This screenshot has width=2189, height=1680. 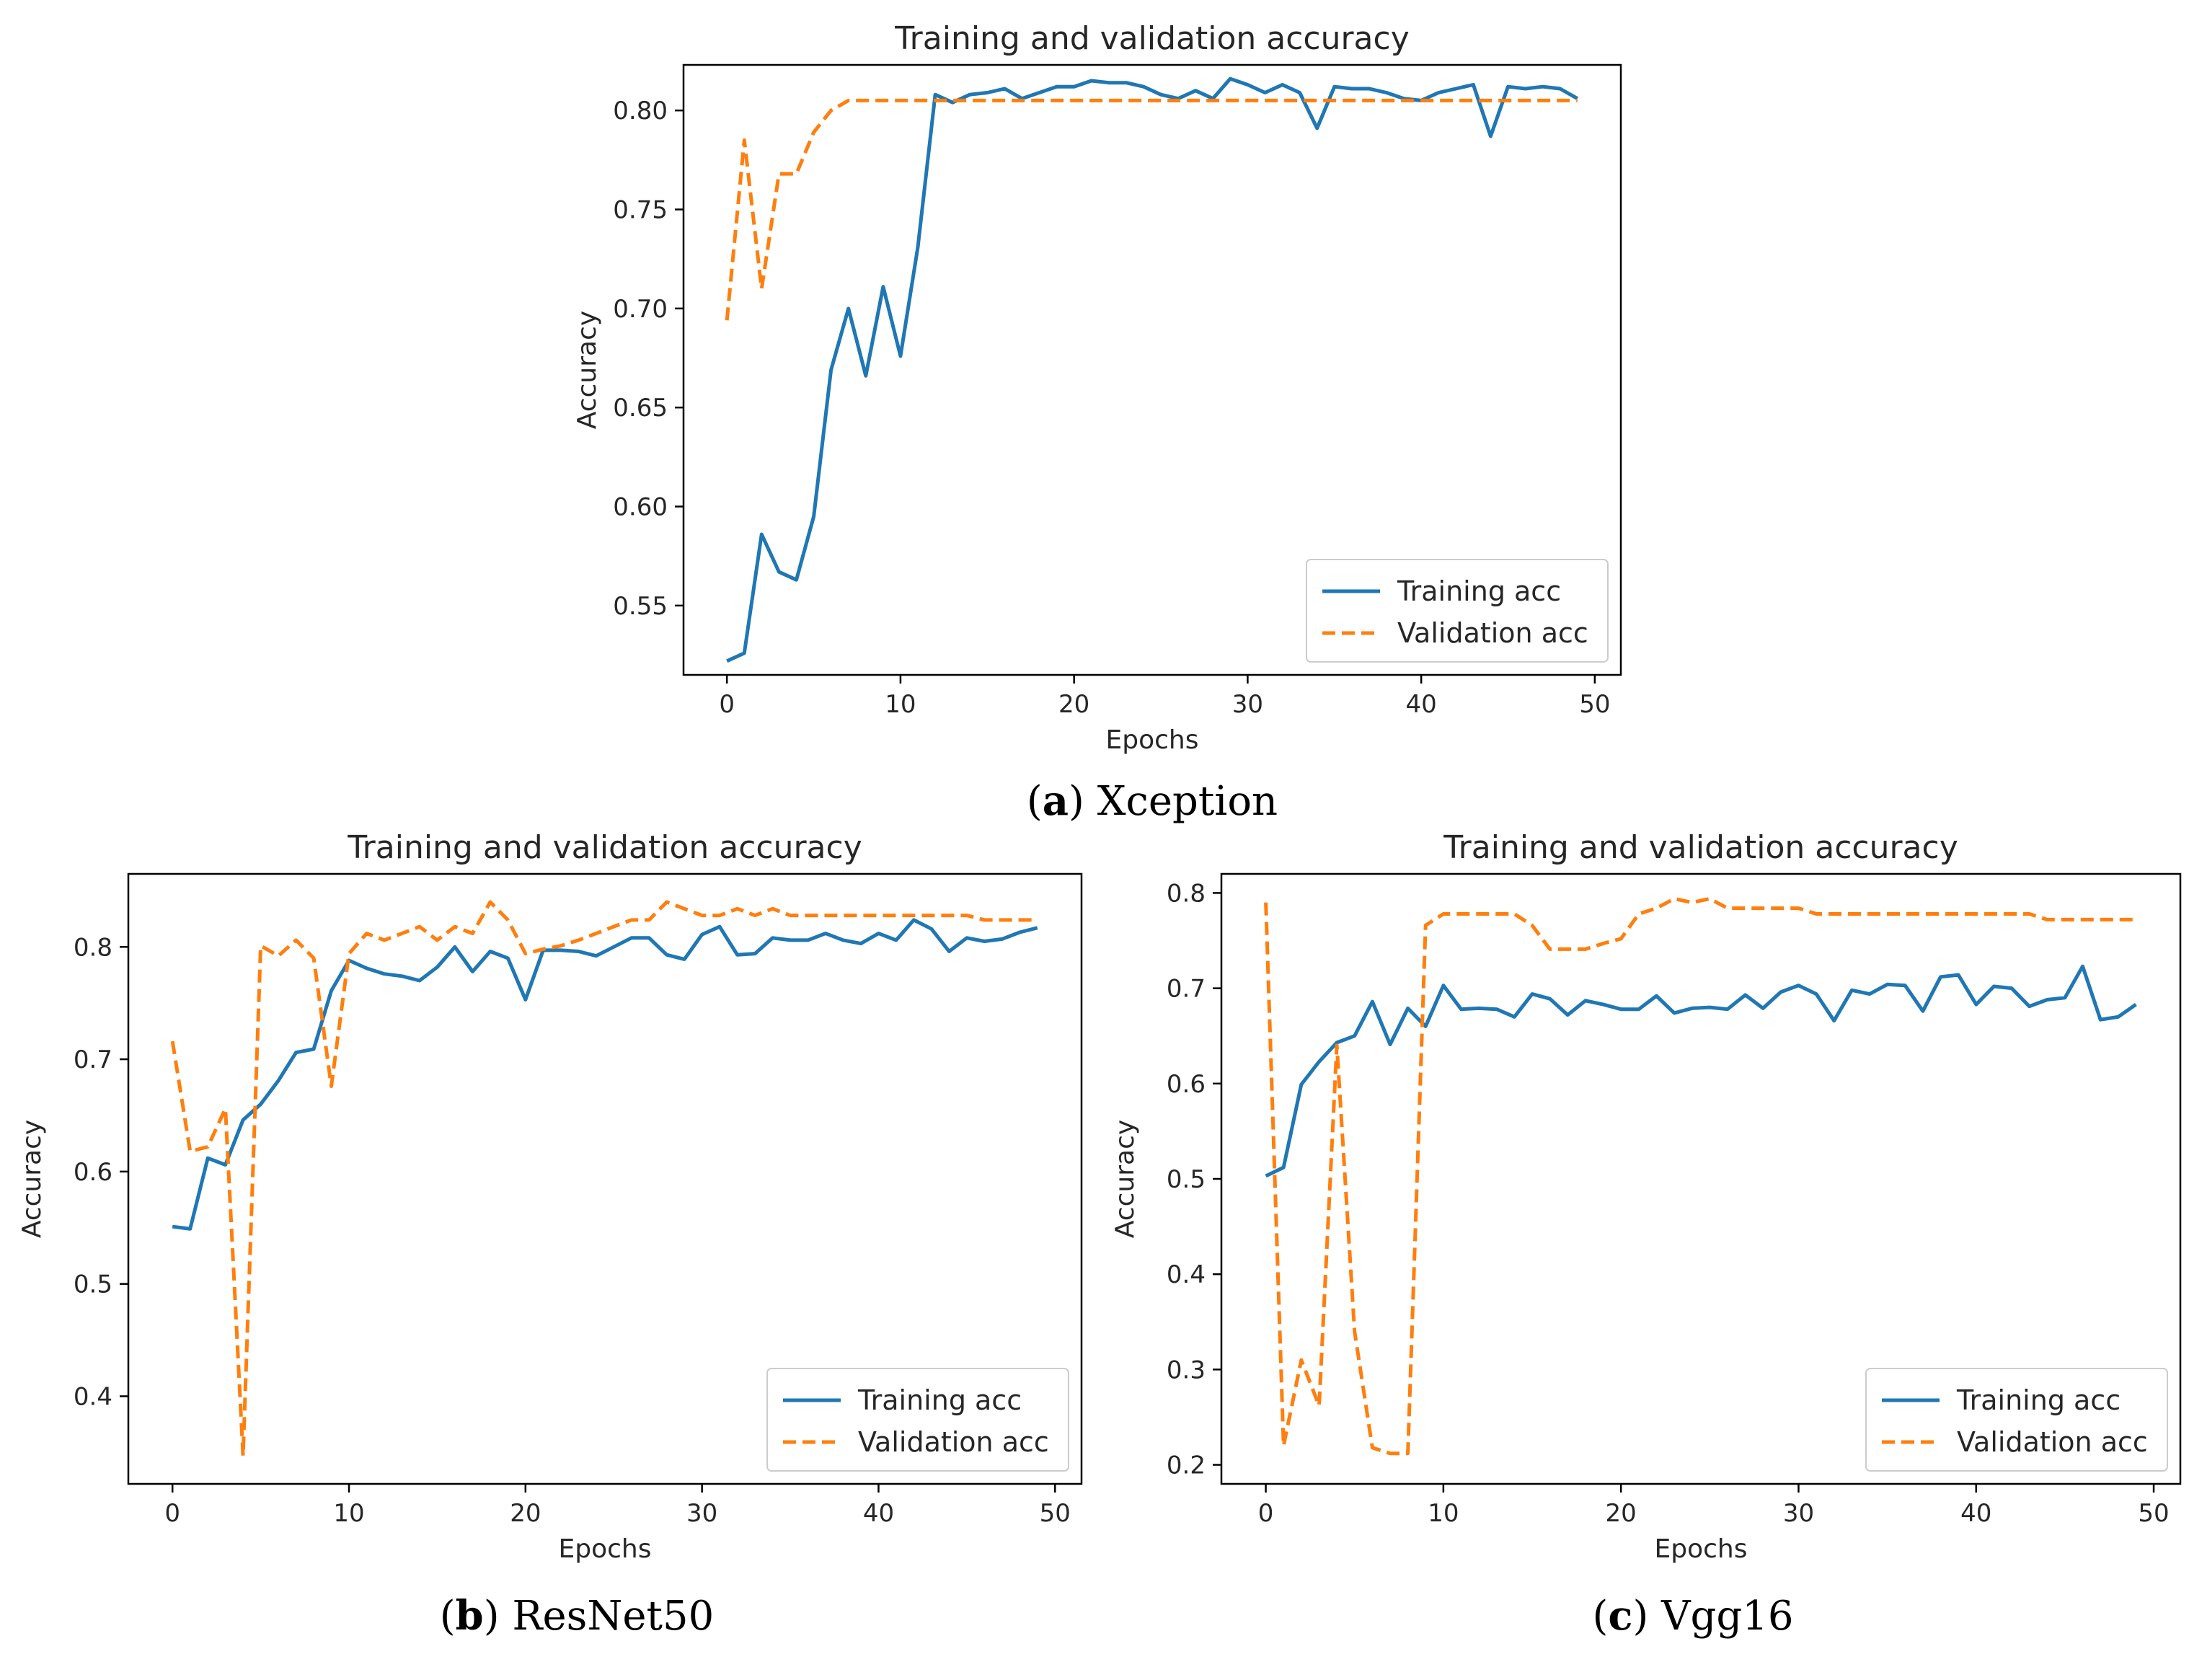 I want to click on y-tick-label: 0.70, so click(x=640, y=309).